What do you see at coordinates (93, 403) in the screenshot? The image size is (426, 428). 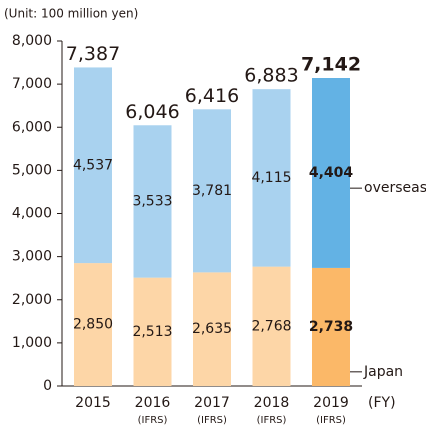 I see `x-tick-label: 2015` at bounding box center [93, 403].